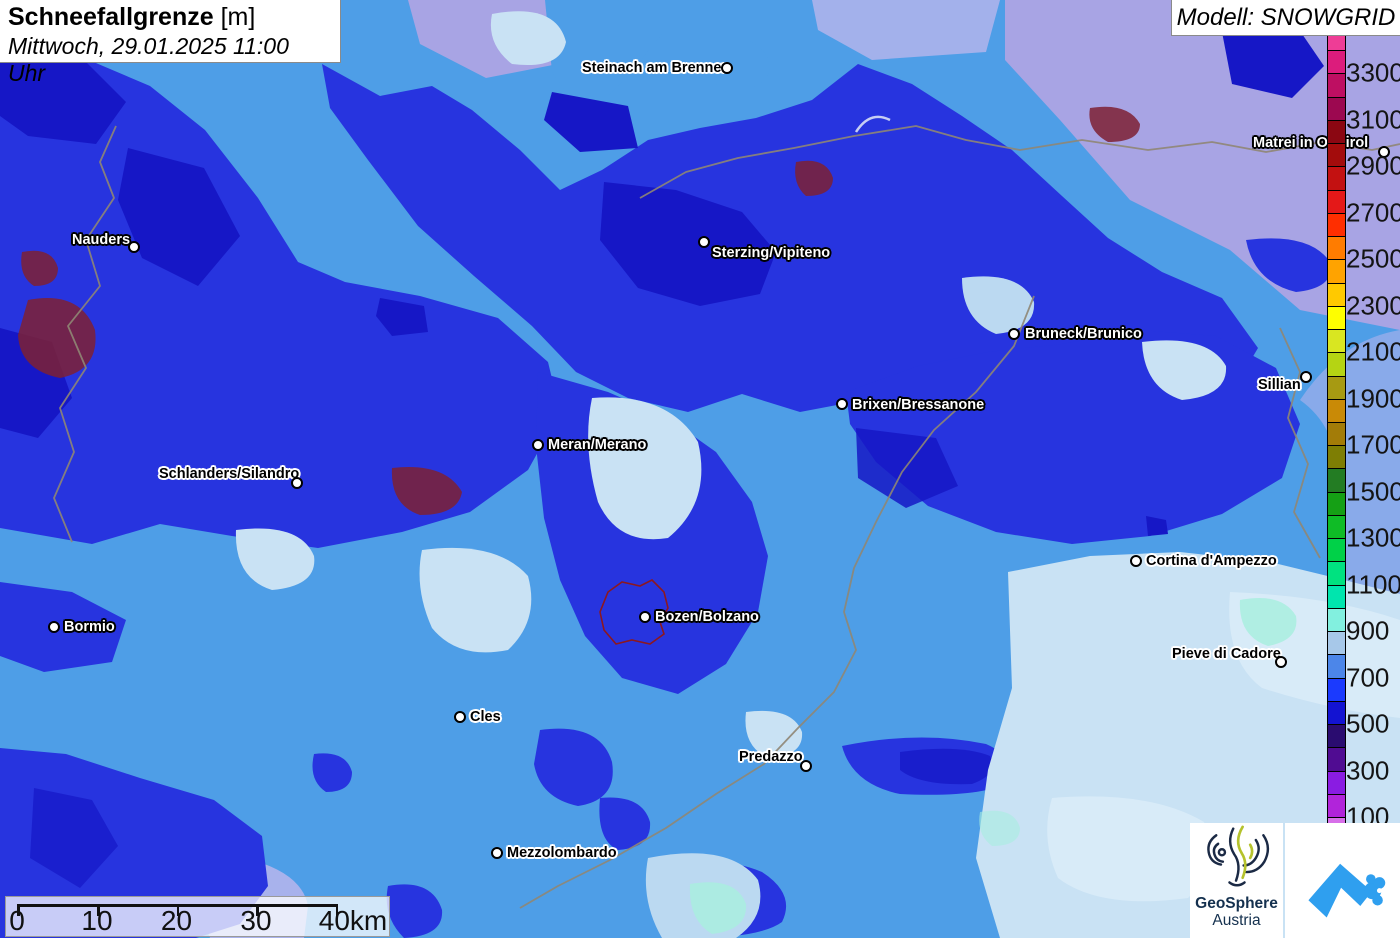  I want to click on legend-label: 3100, so click(1373, 119).